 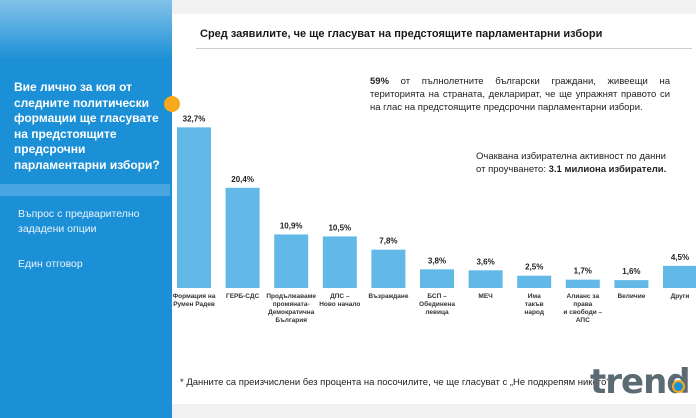 What do you see at coordinates (194, 118) in the screenshot?
I see `bar-value-label: 32,7%` at bounding box center [194, 118].